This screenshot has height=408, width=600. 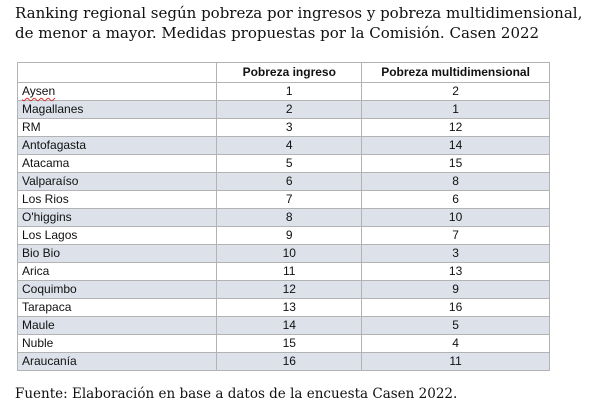 I want to click on region-name-cell: Nuble, so click(x=117, y=343).